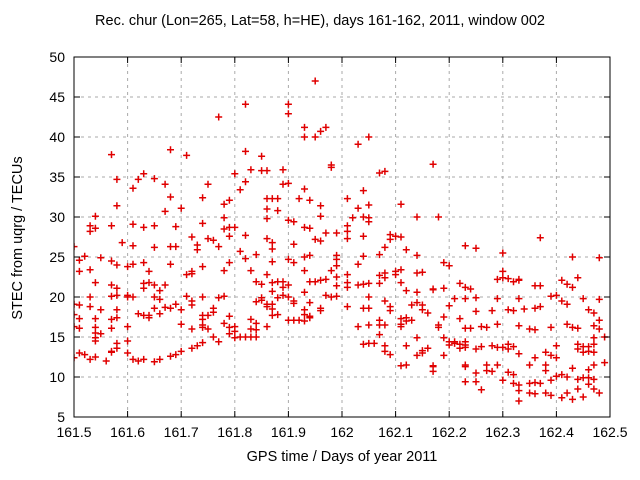 The height and width of the screenshot is (480, 640). Describe the element at coordinates (57, 137) in the screenshot. I see `svg-text: 40` at that location.